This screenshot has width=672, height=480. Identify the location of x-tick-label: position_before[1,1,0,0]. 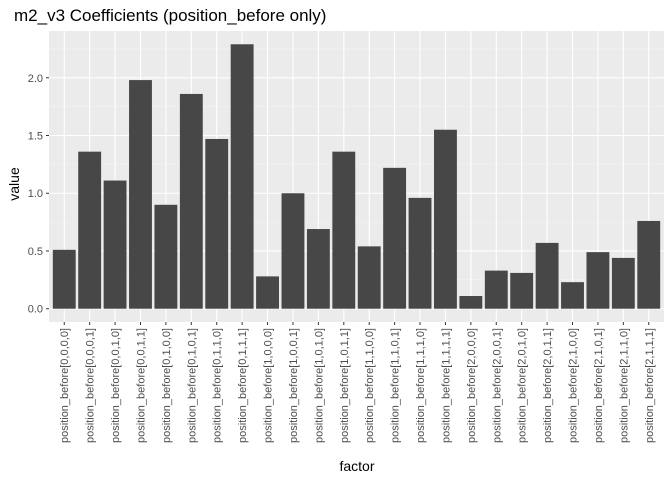
(370, 385).